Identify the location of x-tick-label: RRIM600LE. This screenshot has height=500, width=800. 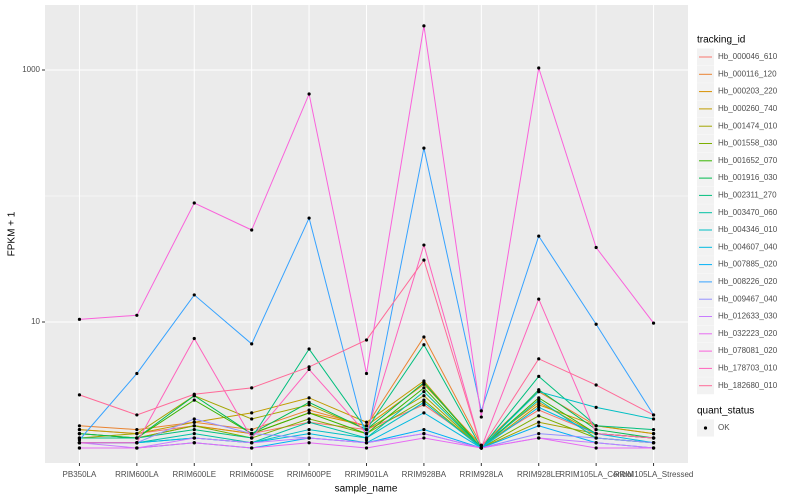
(194, 474).